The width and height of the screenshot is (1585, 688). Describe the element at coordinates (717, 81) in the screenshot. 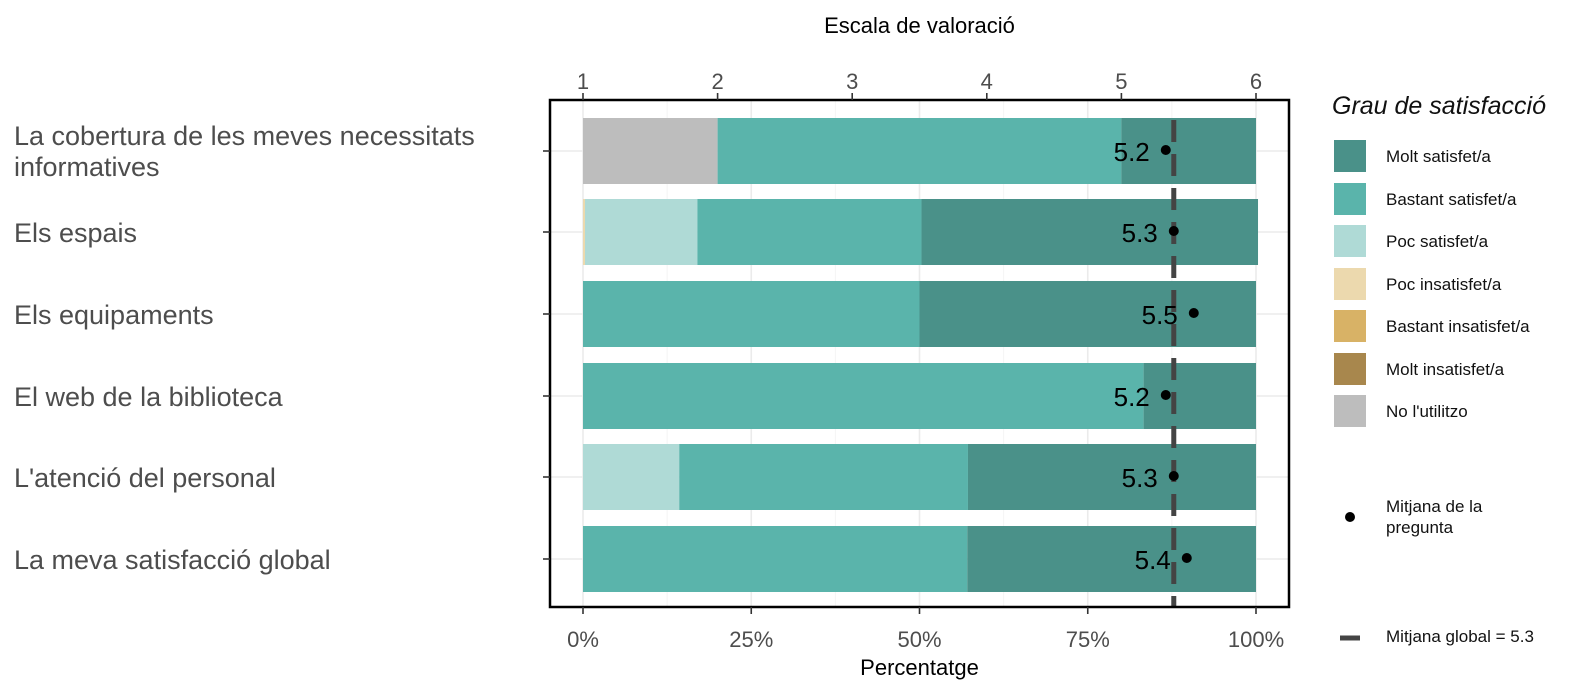

I see `top-tick-label: 2` at that location.